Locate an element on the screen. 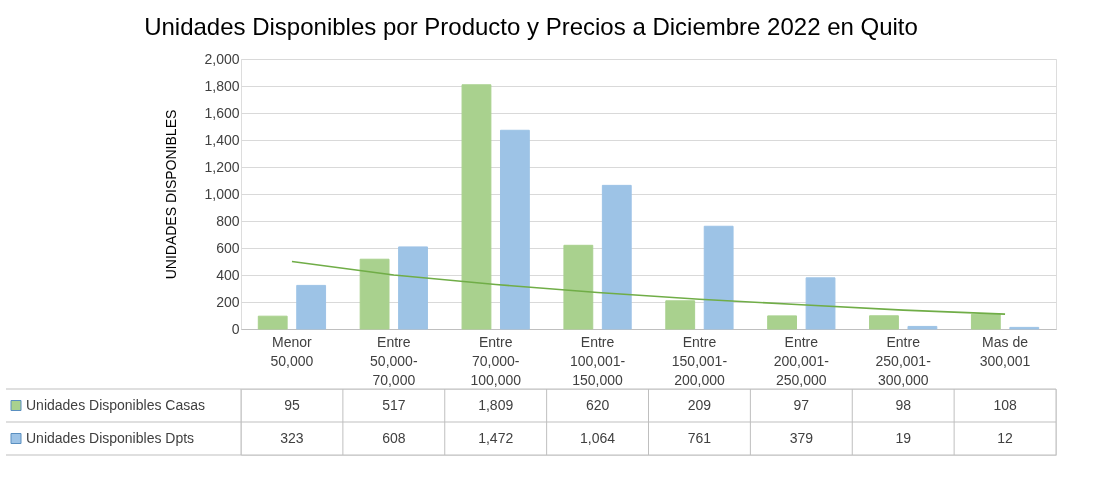 The height and width of the screenshot is (490, 1107). data-label: 98 is located at coordinates (903, 404).